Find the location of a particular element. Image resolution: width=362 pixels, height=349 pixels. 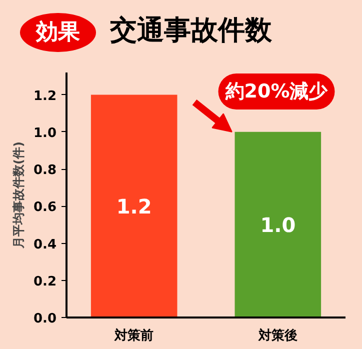

y-axis-title: 月平均事故件数(件) is located at coordinates (18, 196).